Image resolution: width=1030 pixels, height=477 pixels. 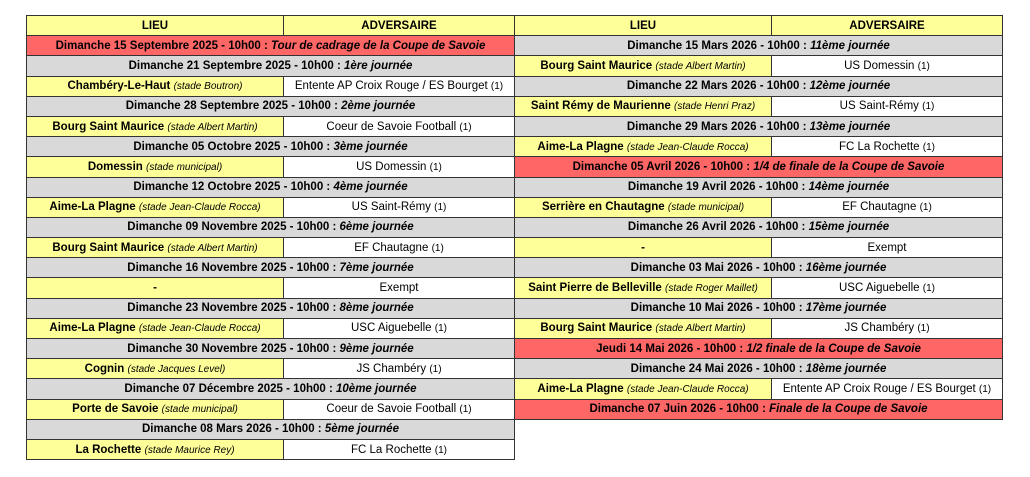 I want to click on opponent-name: EF Chautagne, so click(x=879, y=207).